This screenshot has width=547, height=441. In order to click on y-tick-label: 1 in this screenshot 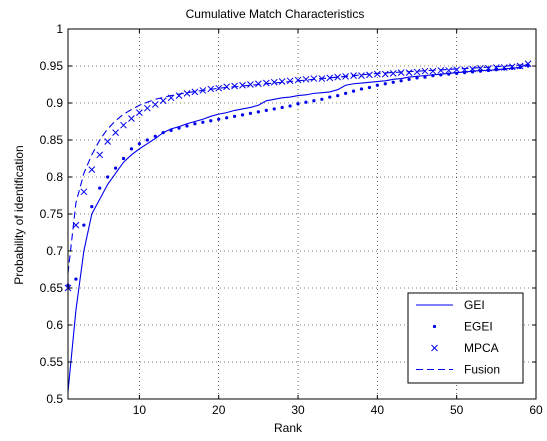, I will do `click(59, 29)`.